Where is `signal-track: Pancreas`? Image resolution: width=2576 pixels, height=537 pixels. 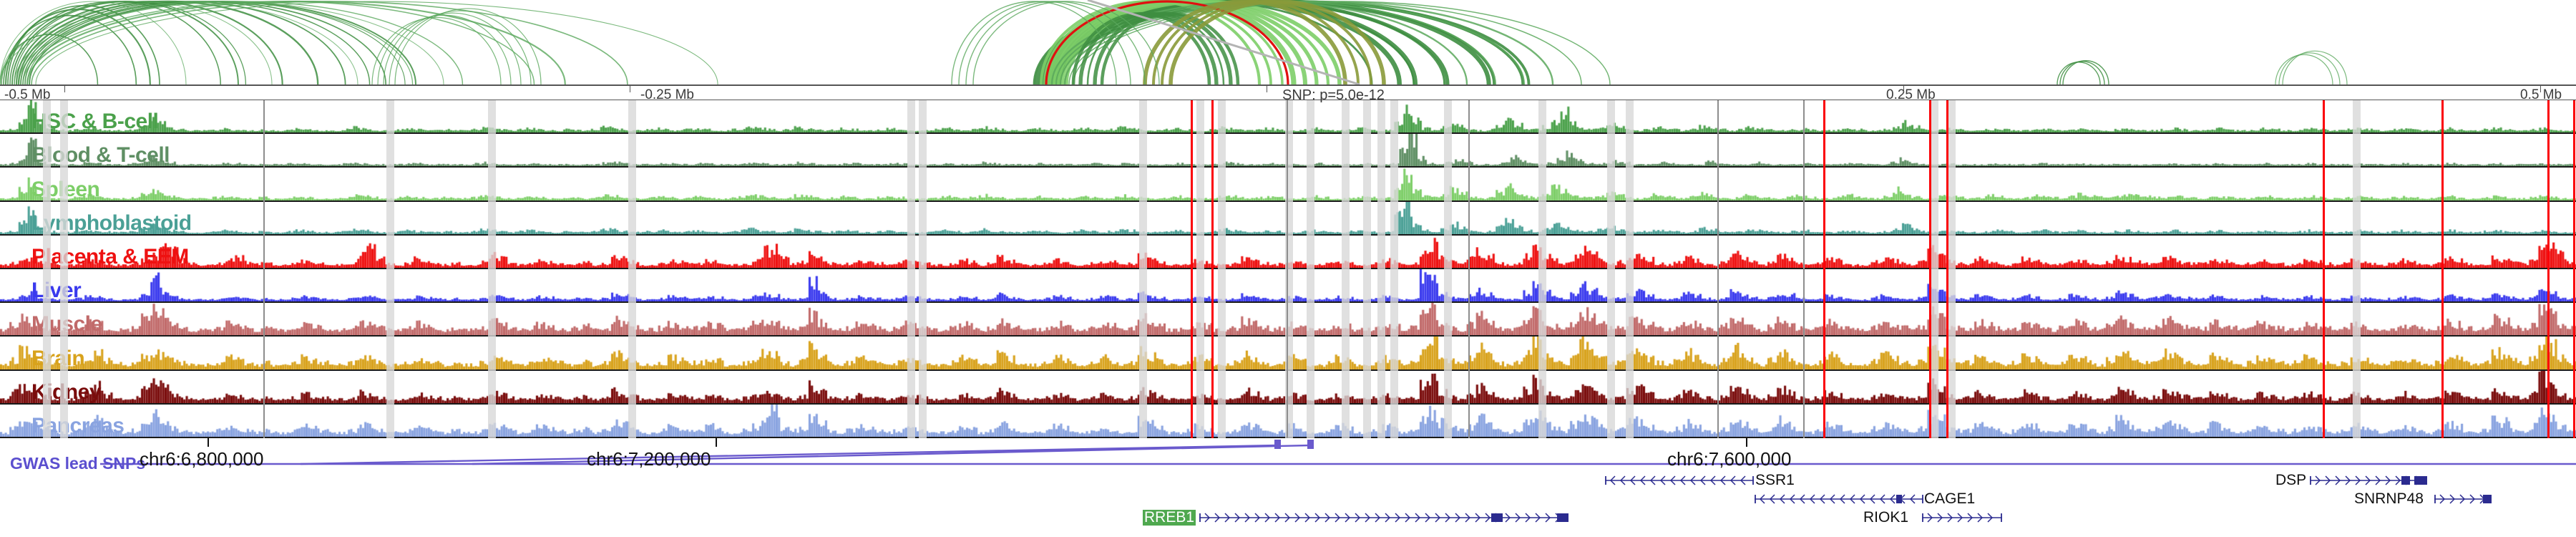
signal-track: Pancreas is located at coordinates (1288, 421).